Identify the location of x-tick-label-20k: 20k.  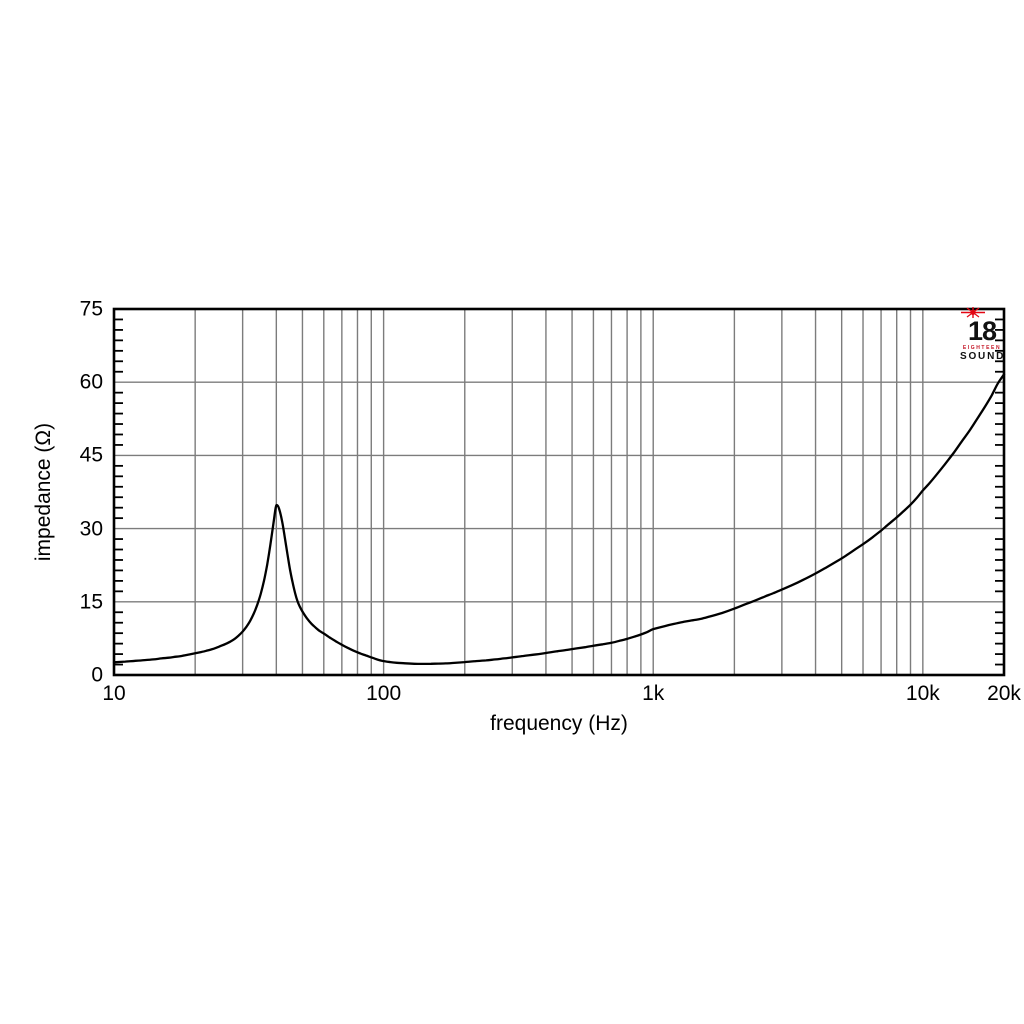
(1004, 693).